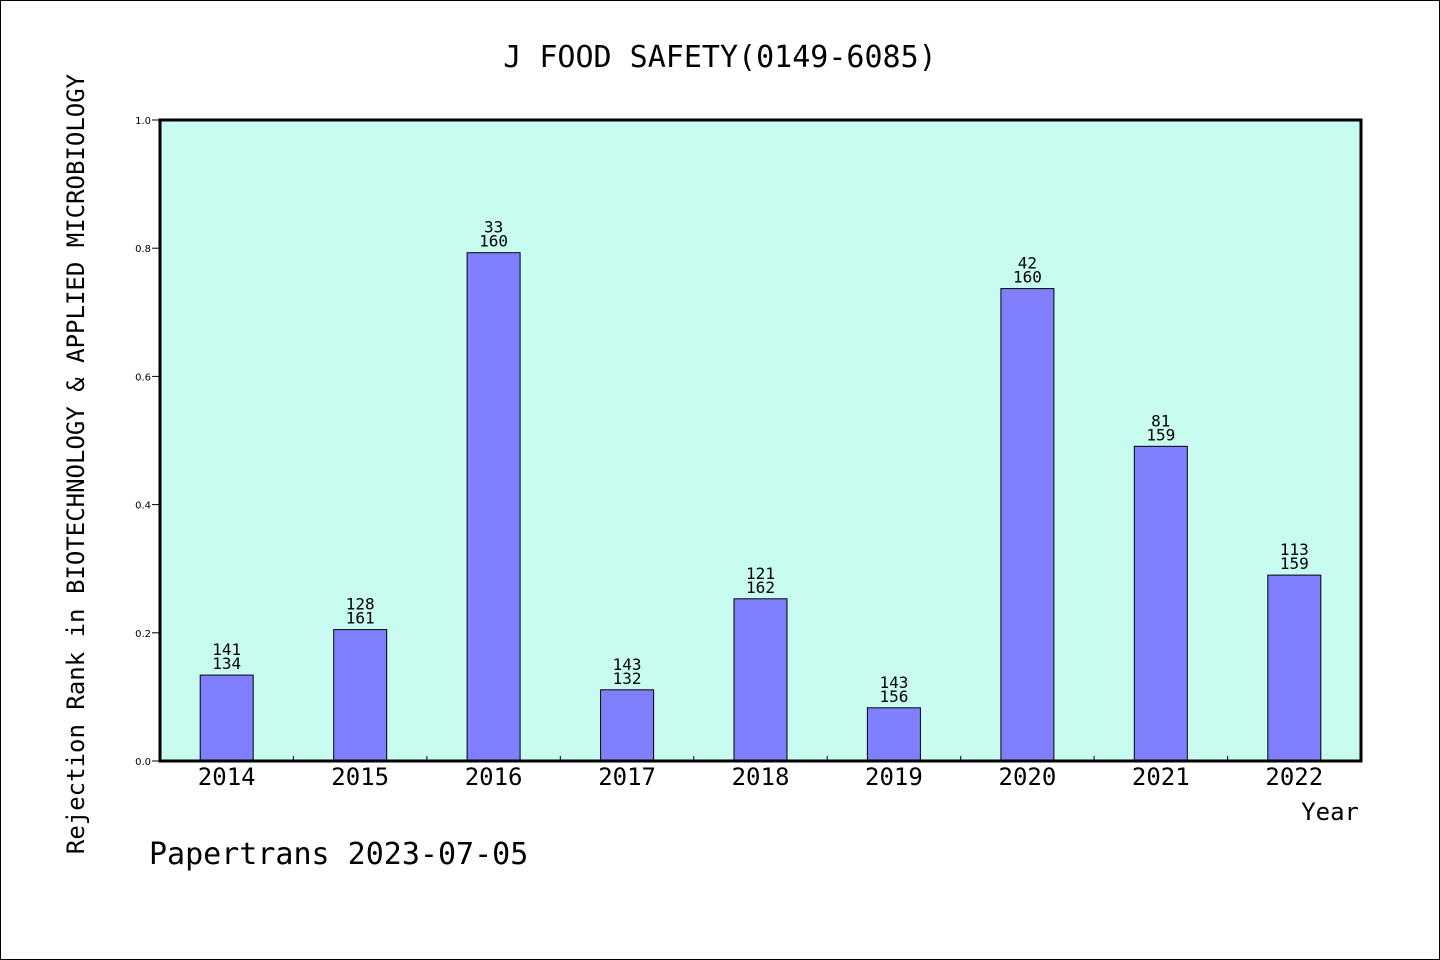 The width and height of the screenshot is (1440, 960). Describe the element at coordinates (338, 854) in the screenshot. I see `footer-credit: Papertrans 2023-07-05` at that location.